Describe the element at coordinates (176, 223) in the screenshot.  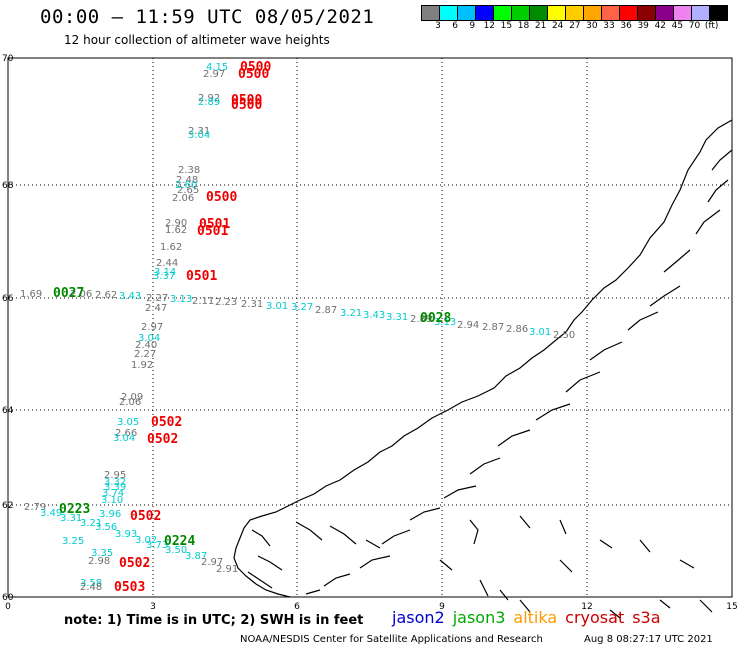
I see `wave-height-value: 2.90` at that location.